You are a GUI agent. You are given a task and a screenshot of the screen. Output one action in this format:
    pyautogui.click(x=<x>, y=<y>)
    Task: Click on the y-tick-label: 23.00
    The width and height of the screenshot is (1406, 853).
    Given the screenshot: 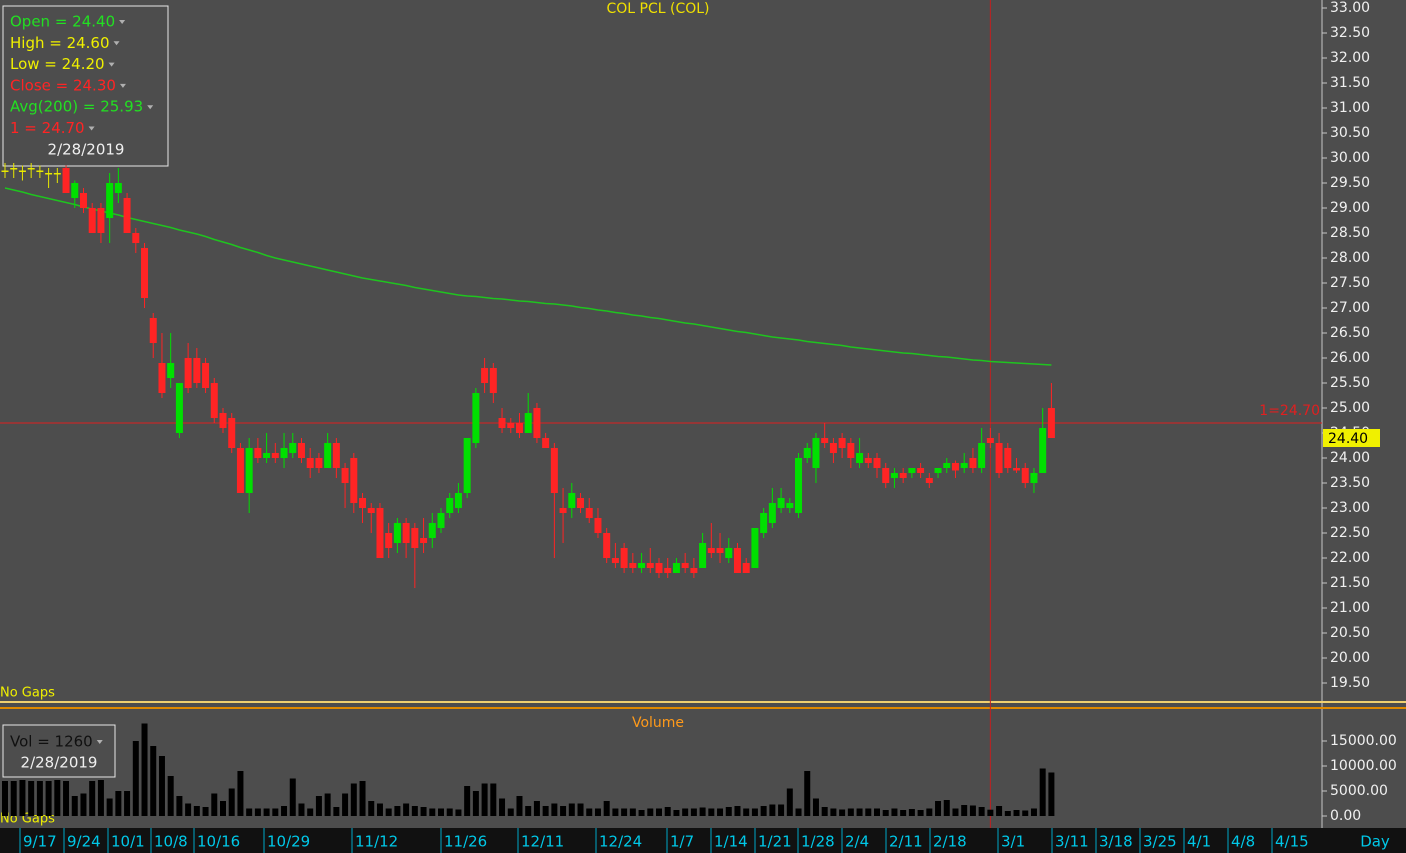 What is the action you would take?
    pyautogui.click(x=1350, y=508)
    